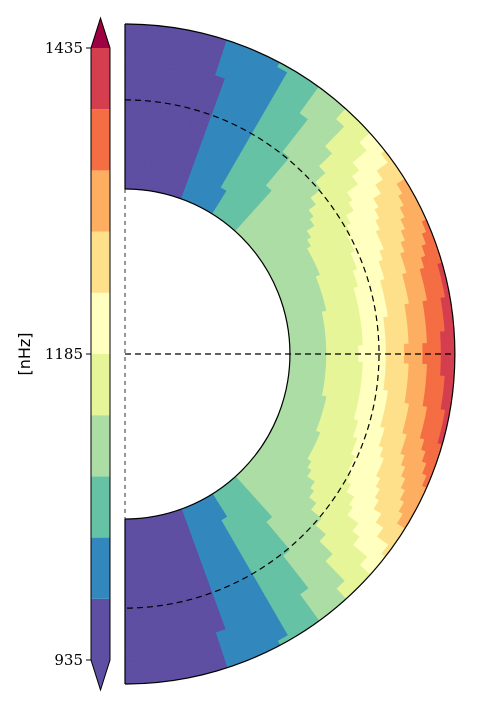  Describe the element at coordinates (64, 48) in the screenshot. I see `colorbar-tick-label: 1435` at that location.